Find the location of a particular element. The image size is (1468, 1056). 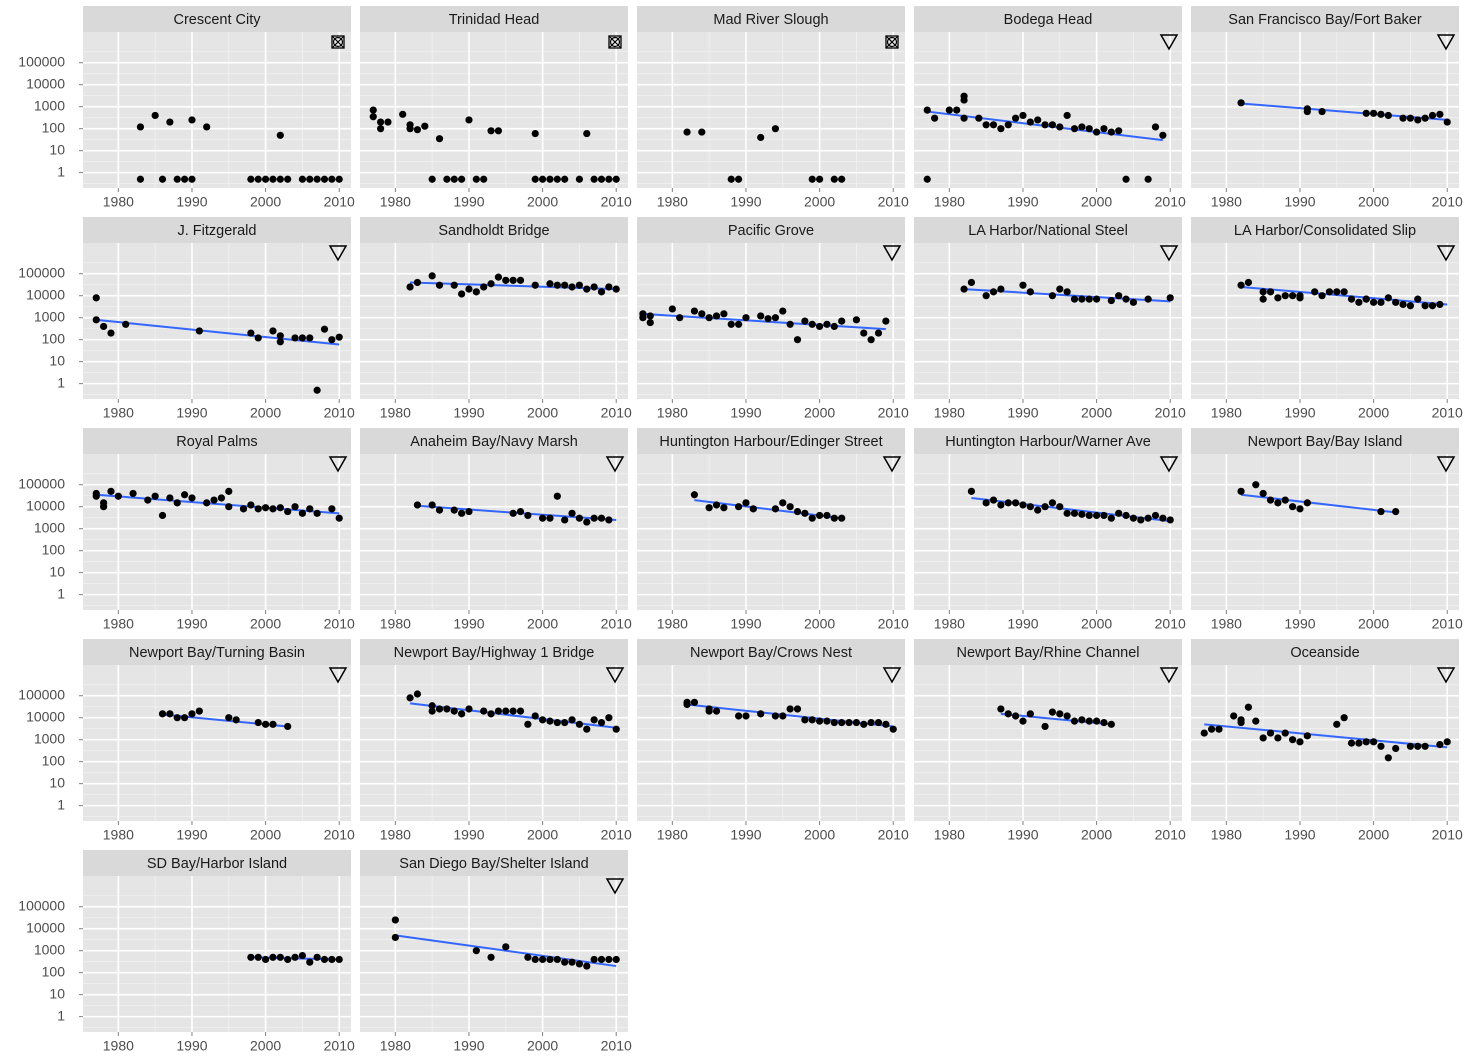

y-tick-label: 10 is located at coordinates (57, 360).